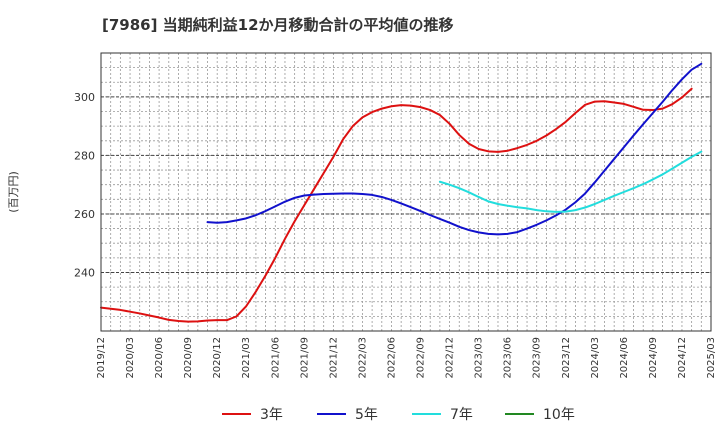 The image size is (720, 440). What do you see at coordinates (246, 358) in the screenshot?
I see `x-tick-label: 2021/03` at bounding box center [246, 358].